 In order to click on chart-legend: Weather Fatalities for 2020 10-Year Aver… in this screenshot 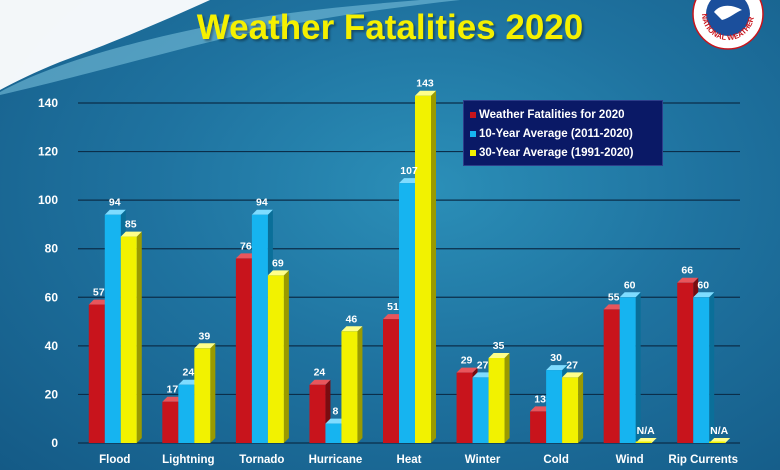, I will do `click(563, 133)`.